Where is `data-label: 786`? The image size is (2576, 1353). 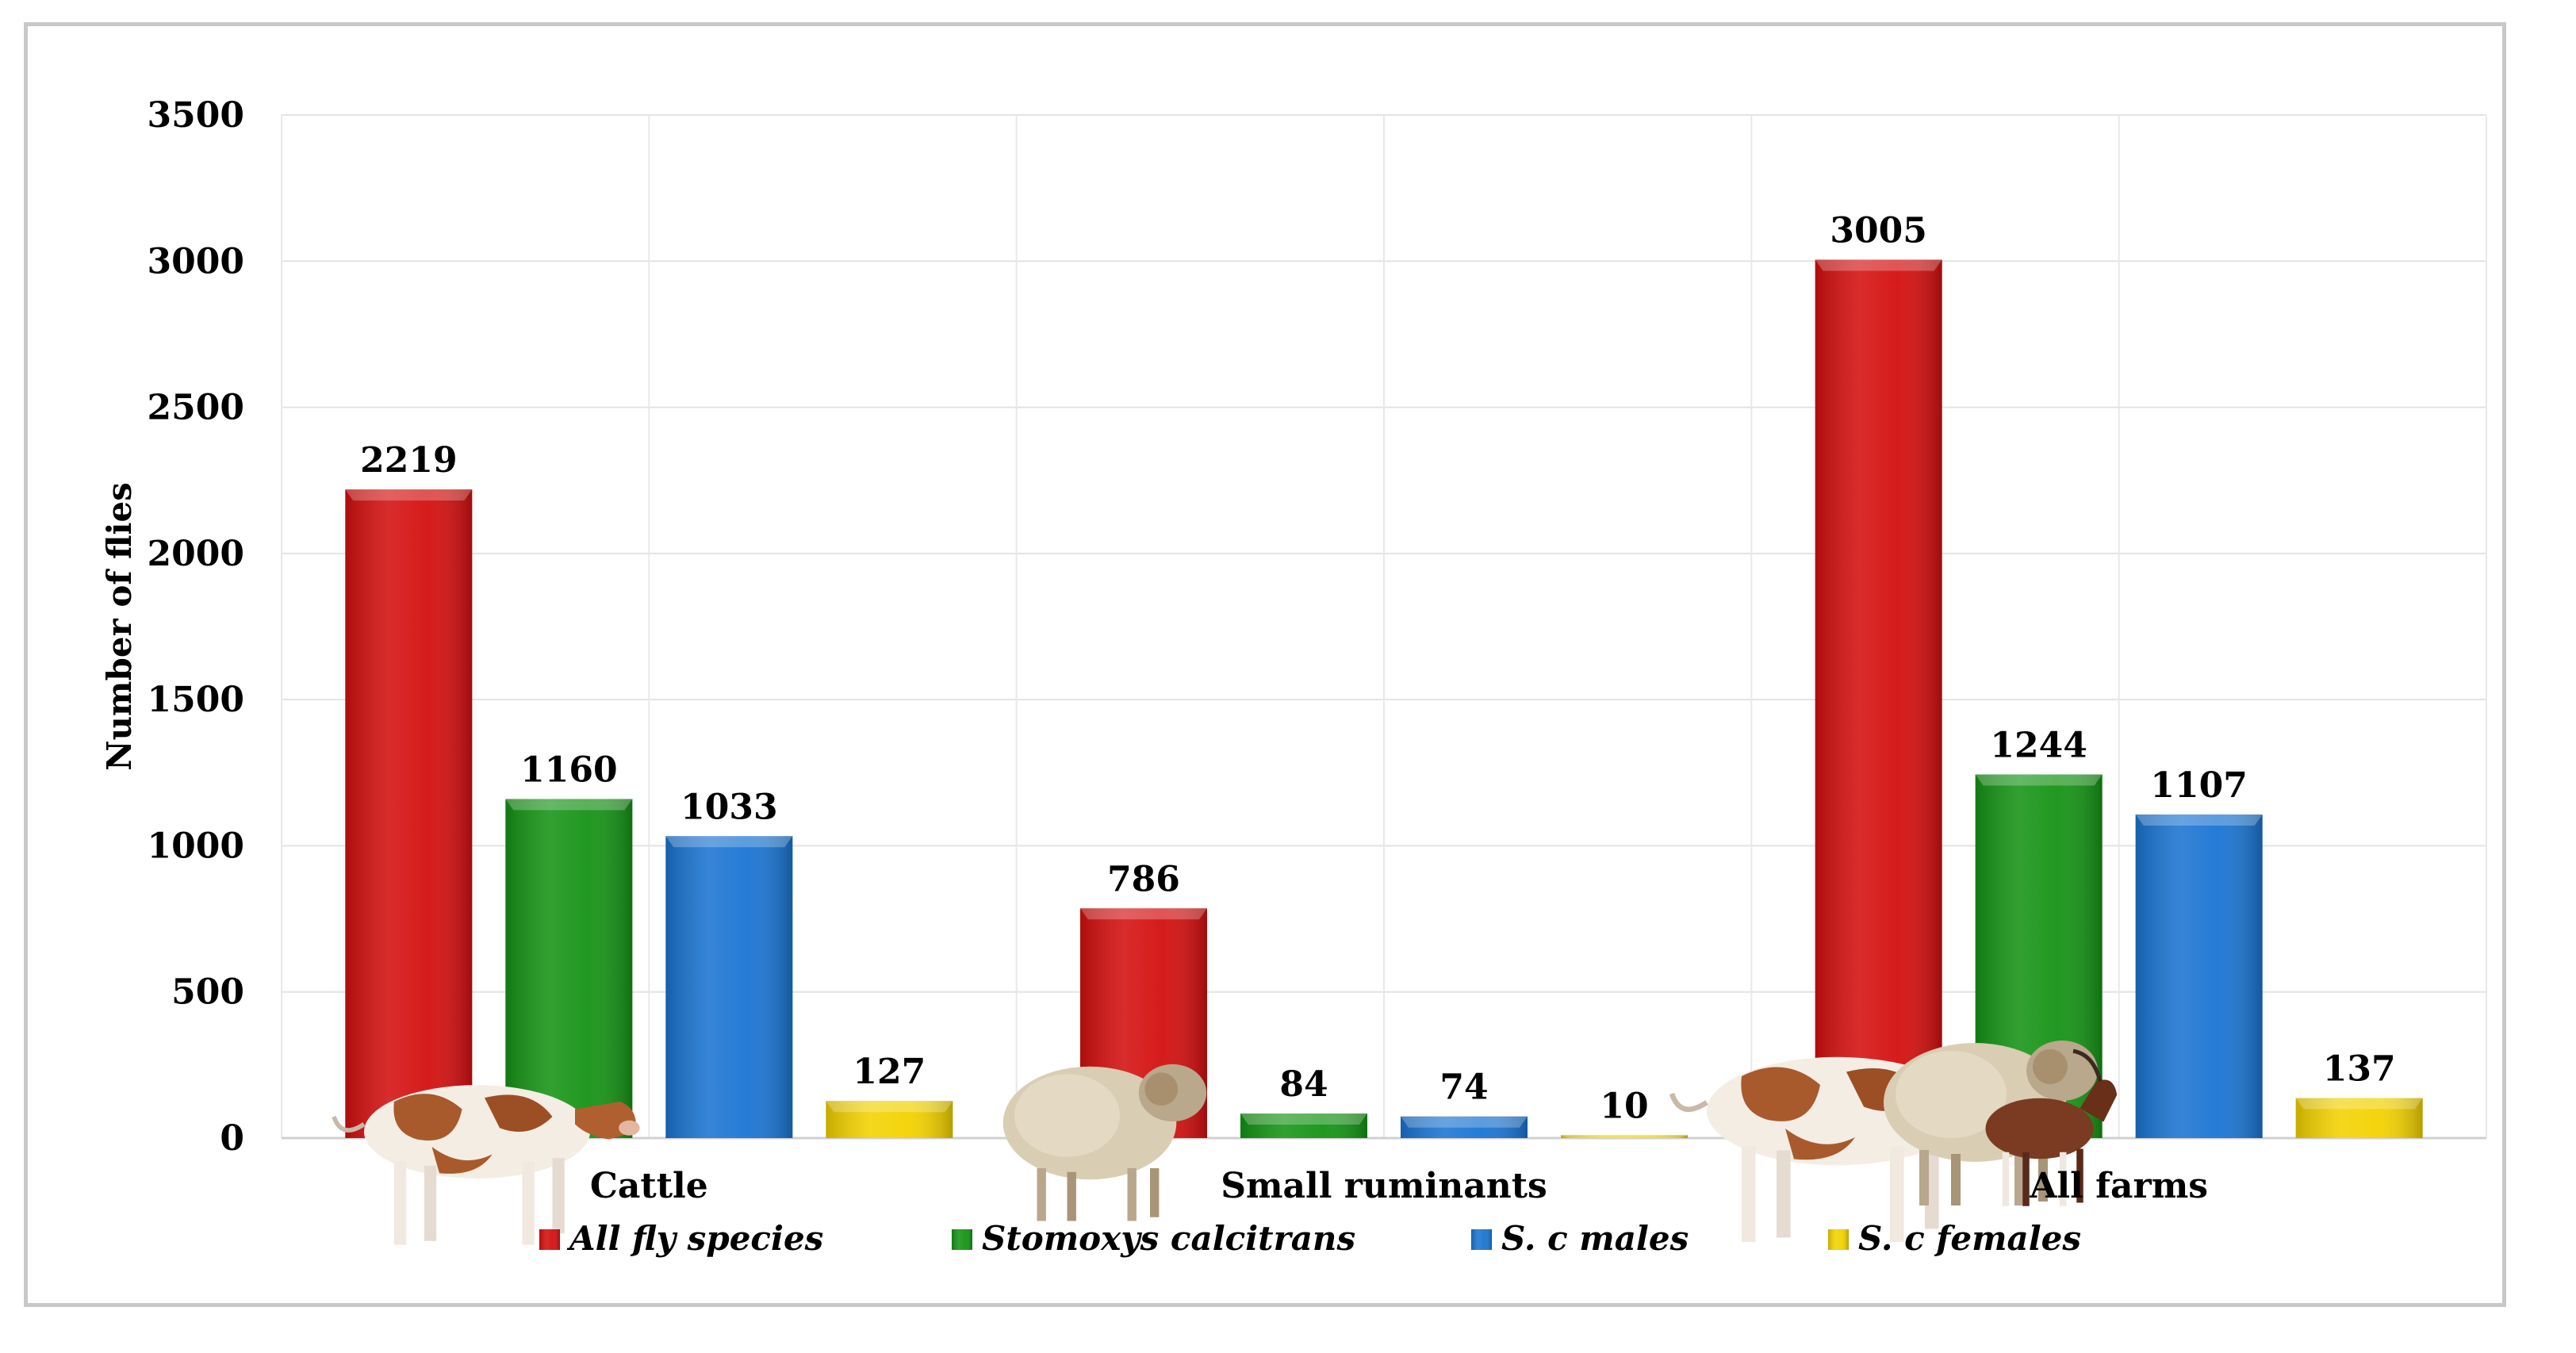 data-label: 786 is located at coordinates (1143, 879).